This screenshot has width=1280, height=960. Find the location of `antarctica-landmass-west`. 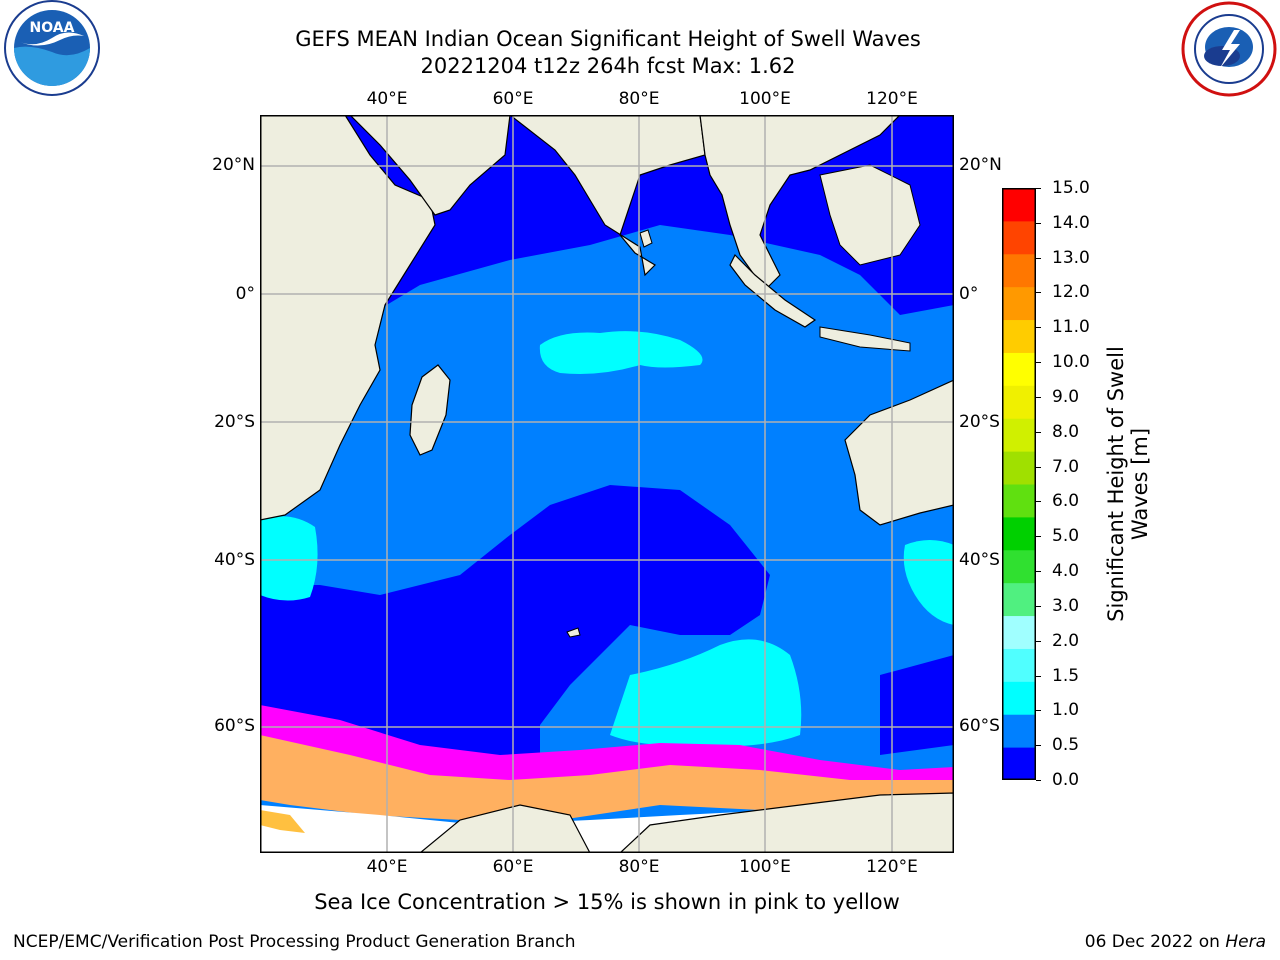

antarctica-landmass-west is located at coordinates (505, 828).